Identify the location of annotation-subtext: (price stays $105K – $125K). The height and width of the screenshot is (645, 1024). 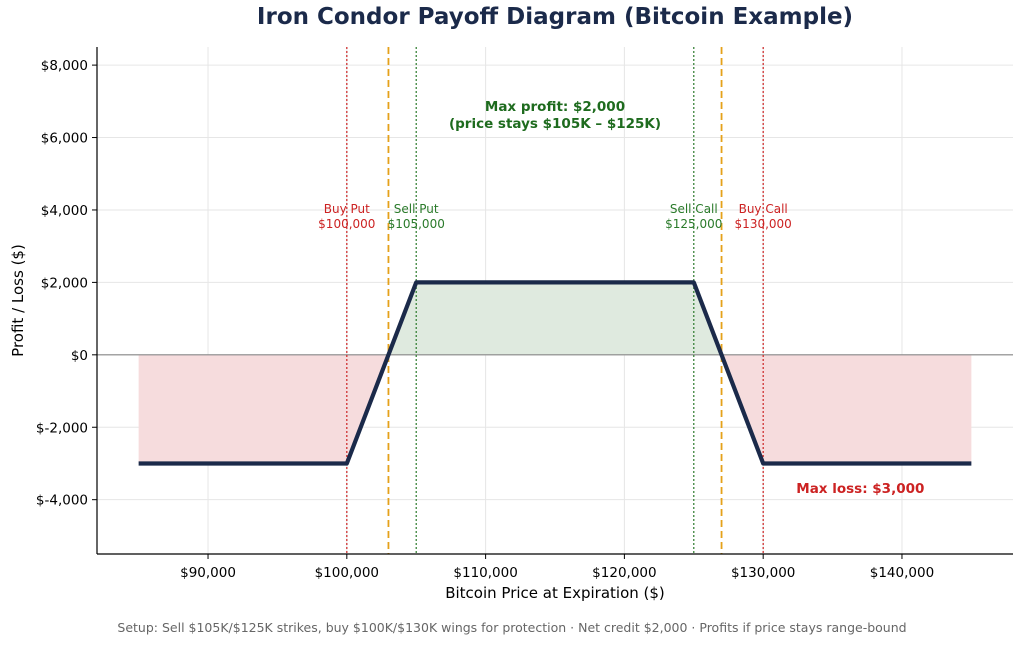
(555, 124).